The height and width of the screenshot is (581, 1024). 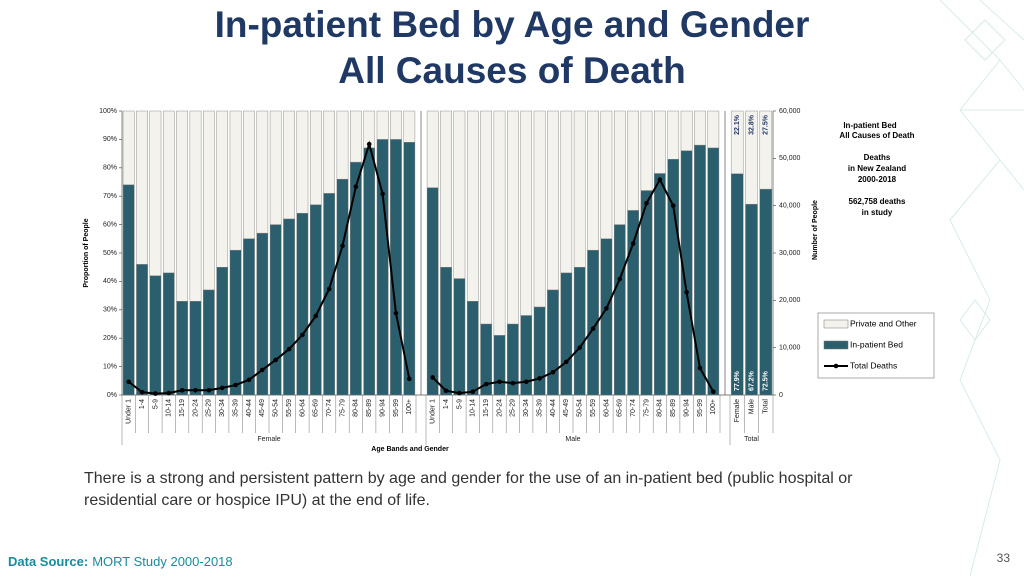 What do you see at coordinates (162, 561) in the screenshot?
I see `source-text: MORT Study 2000-2018` at bounding box center [162, 561].